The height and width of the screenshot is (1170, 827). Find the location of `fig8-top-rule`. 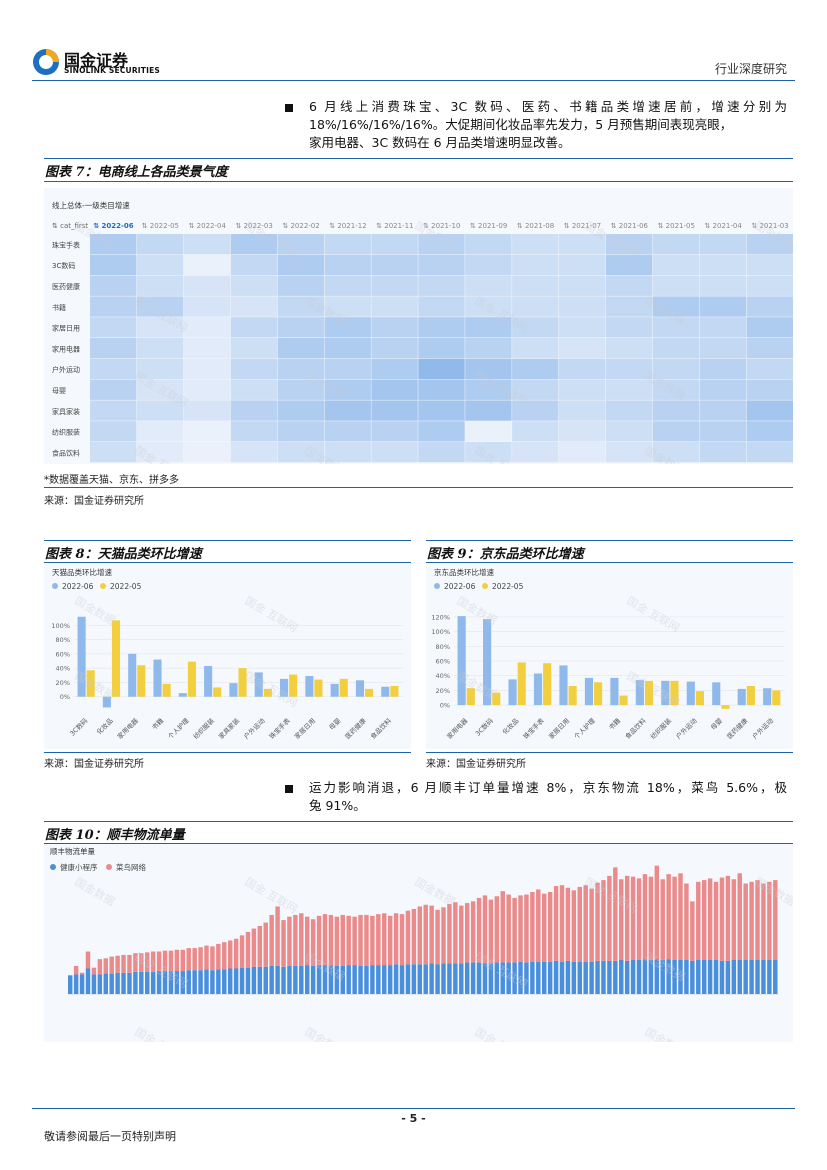

fig8-top-rule is located at coordinates (227, 540).